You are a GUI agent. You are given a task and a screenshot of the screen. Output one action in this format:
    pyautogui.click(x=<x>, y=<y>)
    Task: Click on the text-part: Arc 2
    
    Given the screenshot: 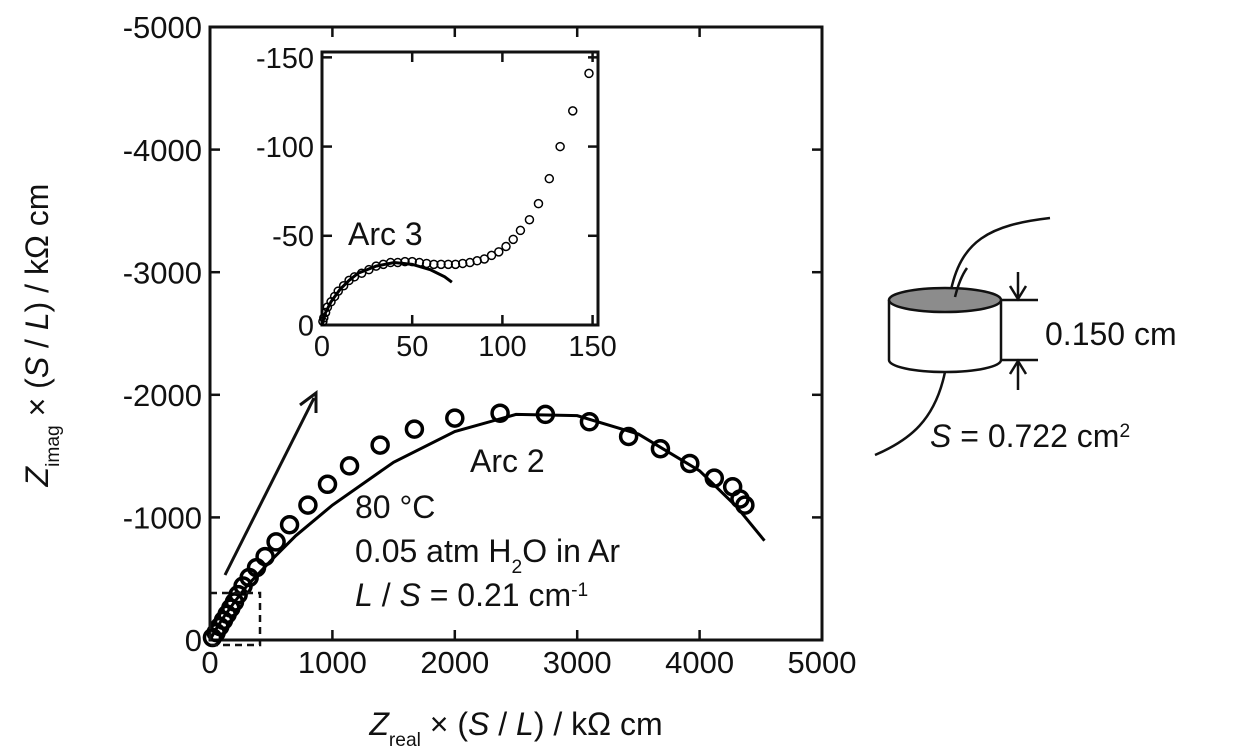 What is the action you would take?
    pyautogui.click(x=507, y=461)
    